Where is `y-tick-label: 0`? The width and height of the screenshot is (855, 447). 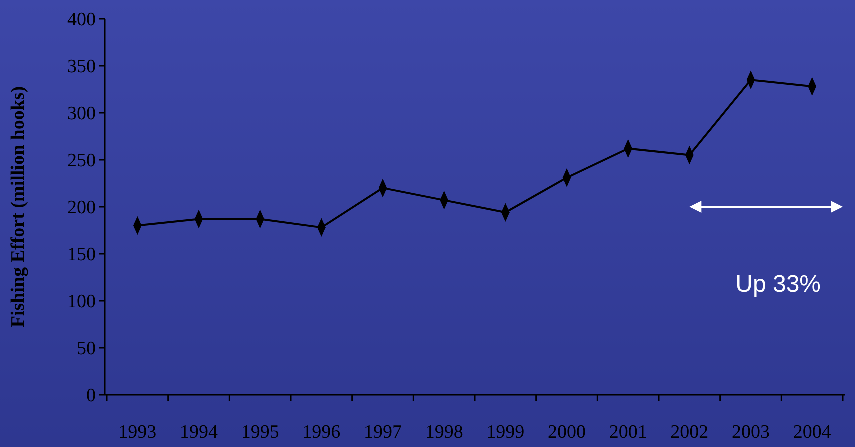 y-tick-label: 0 is located at coordinates (91, 396).